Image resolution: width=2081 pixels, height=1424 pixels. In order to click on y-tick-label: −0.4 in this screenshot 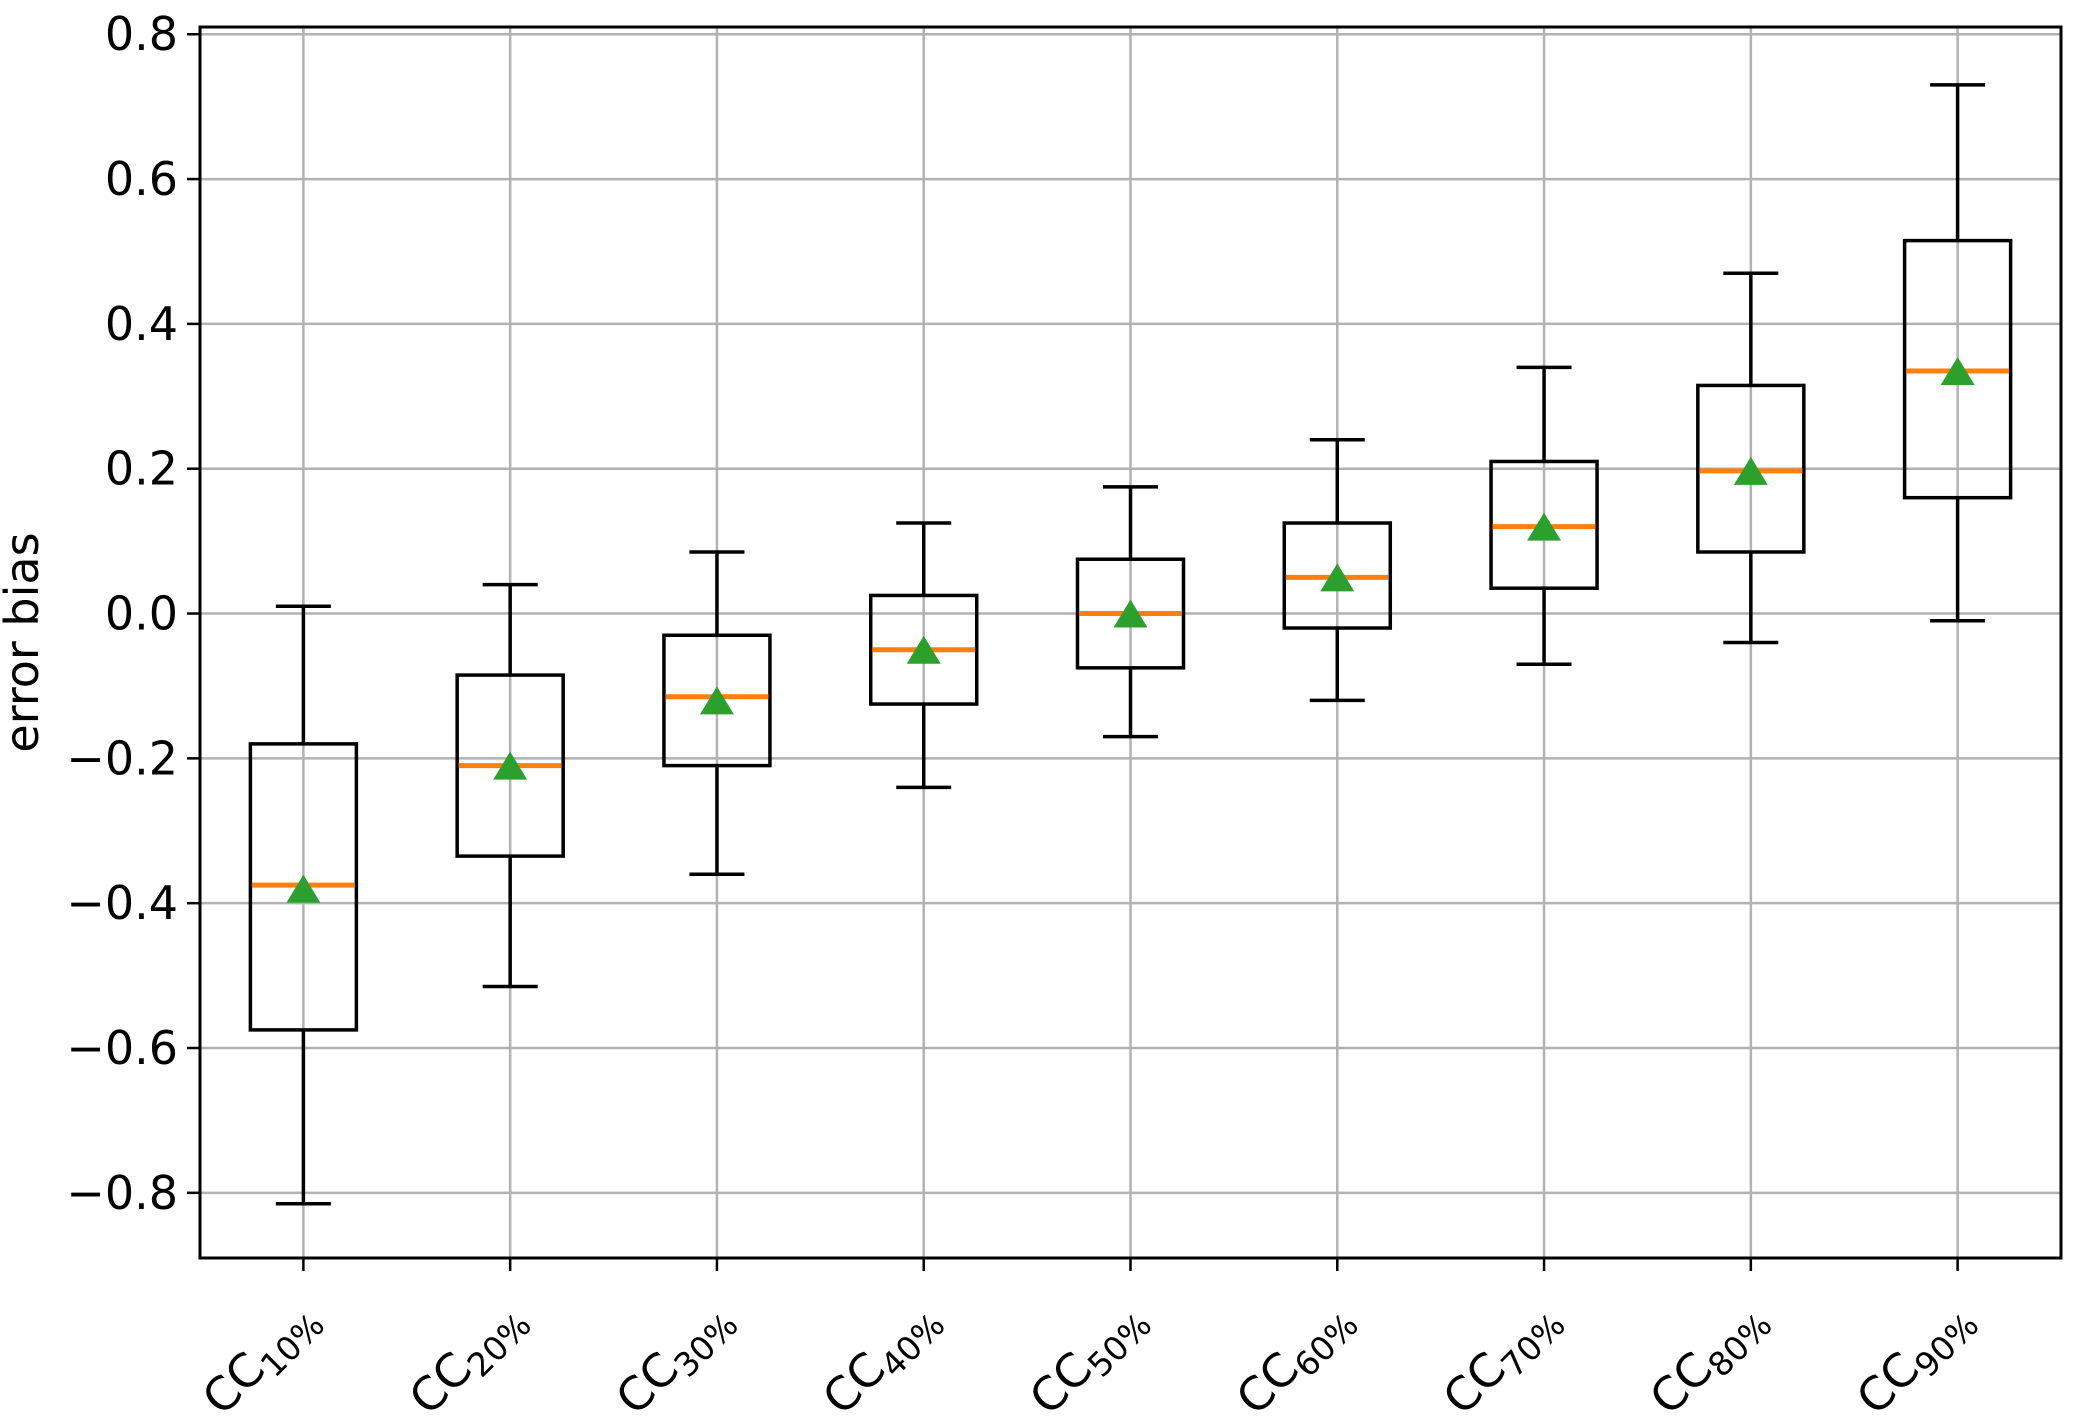, I will do `click(122, 903)`.